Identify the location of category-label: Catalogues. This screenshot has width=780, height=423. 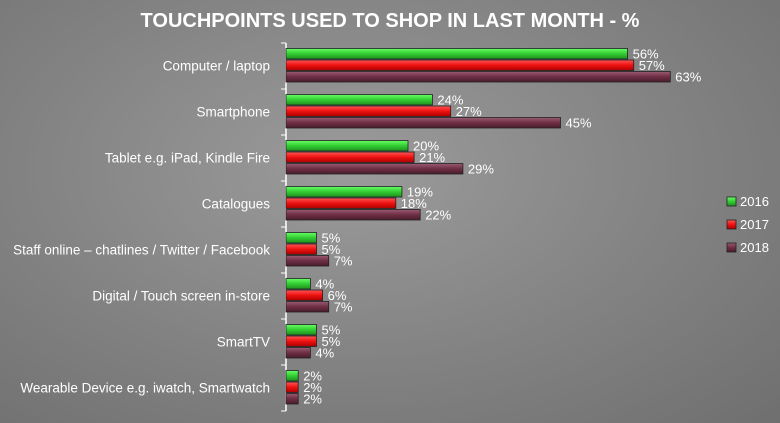
(236, 203).